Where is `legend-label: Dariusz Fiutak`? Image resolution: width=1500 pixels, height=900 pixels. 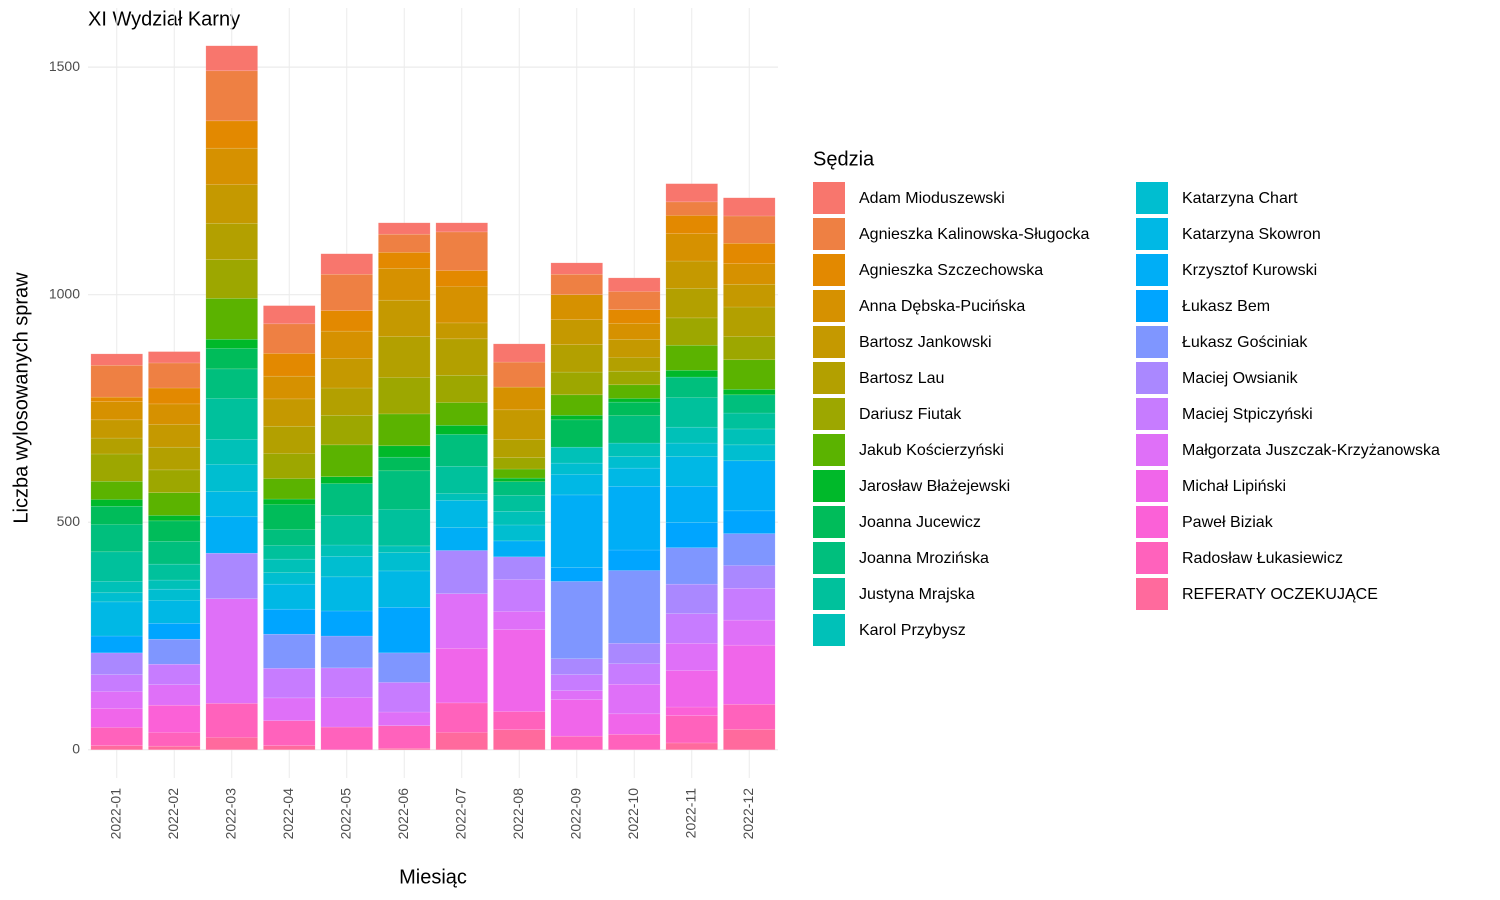 legend-label: Dariusz Fiutak is located at coordinates (910, 414).